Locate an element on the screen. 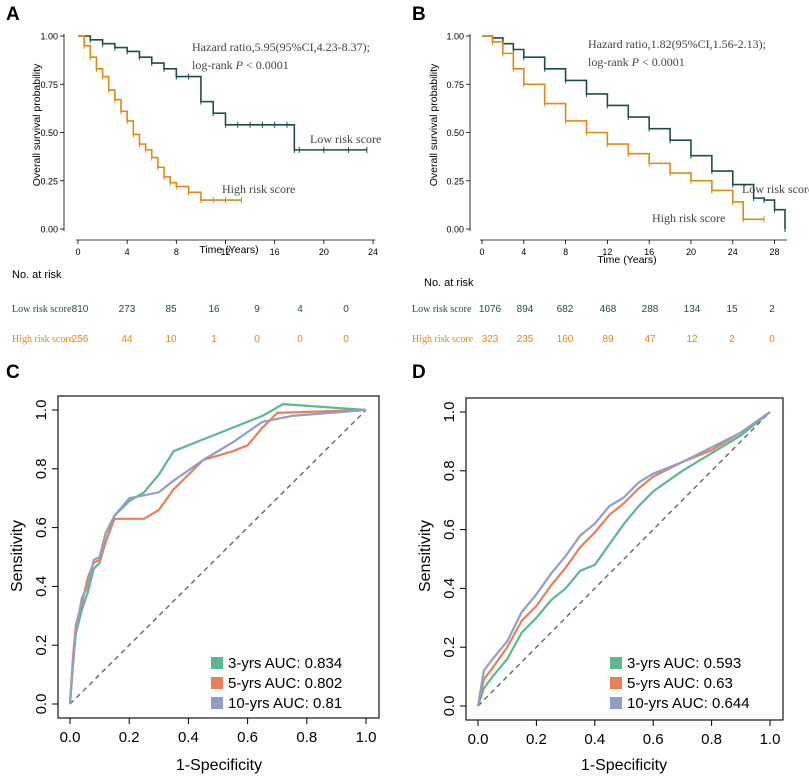 The height and width of the screenshot is (777, 809). legend-label: 5-yrs AUC: 0.63 is located at coordinates (680, 683).